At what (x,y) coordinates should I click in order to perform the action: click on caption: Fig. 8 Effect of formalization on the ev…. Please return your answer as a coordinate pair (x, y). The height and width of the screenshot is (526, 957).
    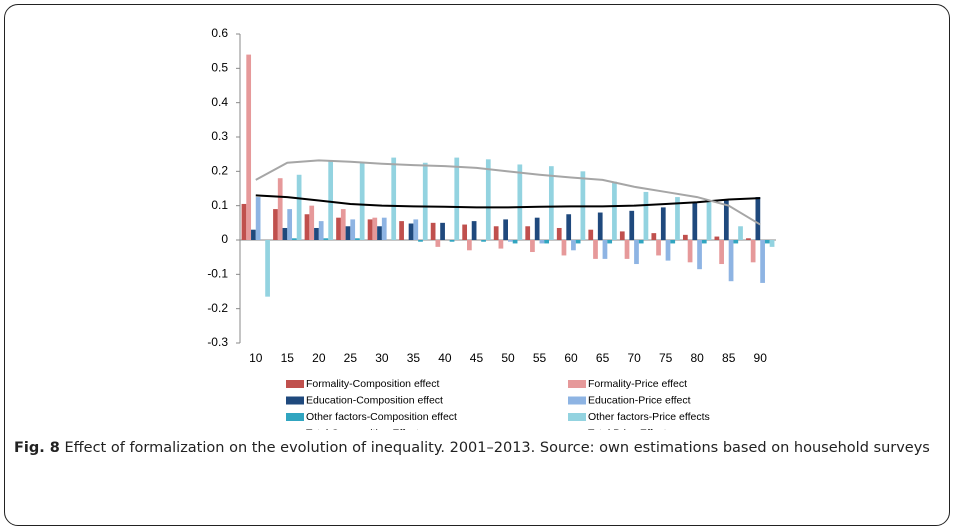
    Looking at the image, I should click on (476, 448).